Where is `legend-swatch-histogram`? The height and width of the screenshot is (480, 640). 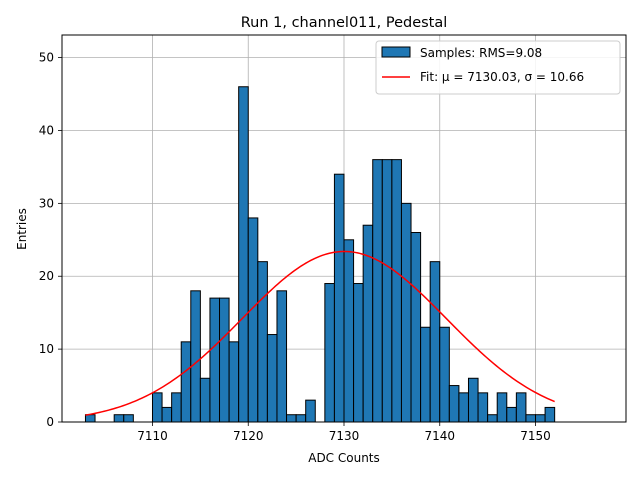 legend-swatch-histogram is located at coordinates (396, 52).